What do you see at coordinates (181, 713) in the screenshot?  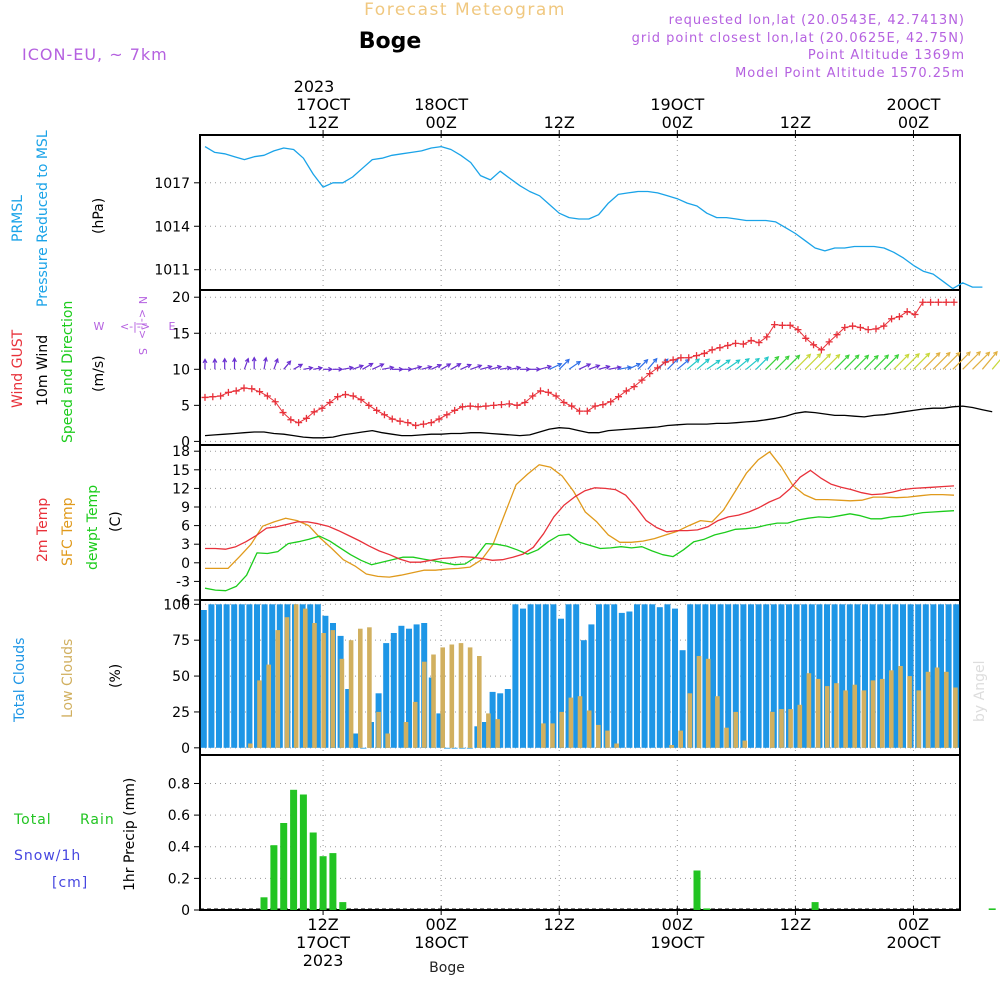 I see `y-tick-label: 25` at bounding box center [181, 713].